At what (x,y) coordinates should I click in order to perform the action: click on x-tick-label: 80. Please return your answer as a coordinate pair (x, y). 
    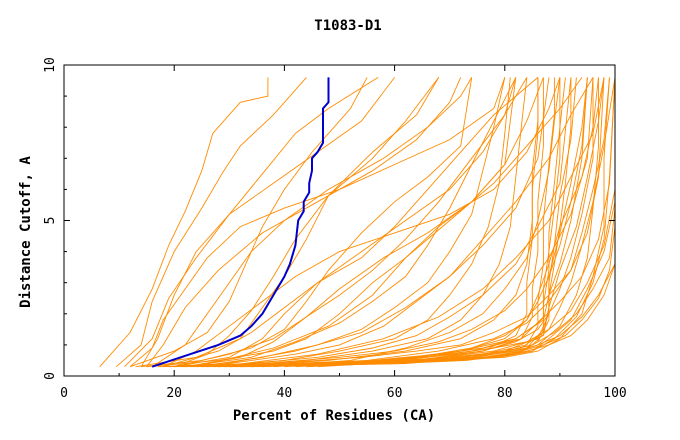
    Looking at the image, I should click on (505, 393).